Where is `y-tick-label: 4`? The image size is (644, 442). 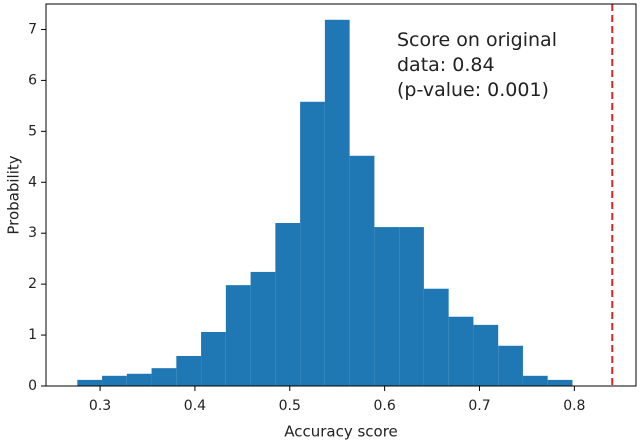
y-tick-label: 4 is located at coordinates (32, 182).